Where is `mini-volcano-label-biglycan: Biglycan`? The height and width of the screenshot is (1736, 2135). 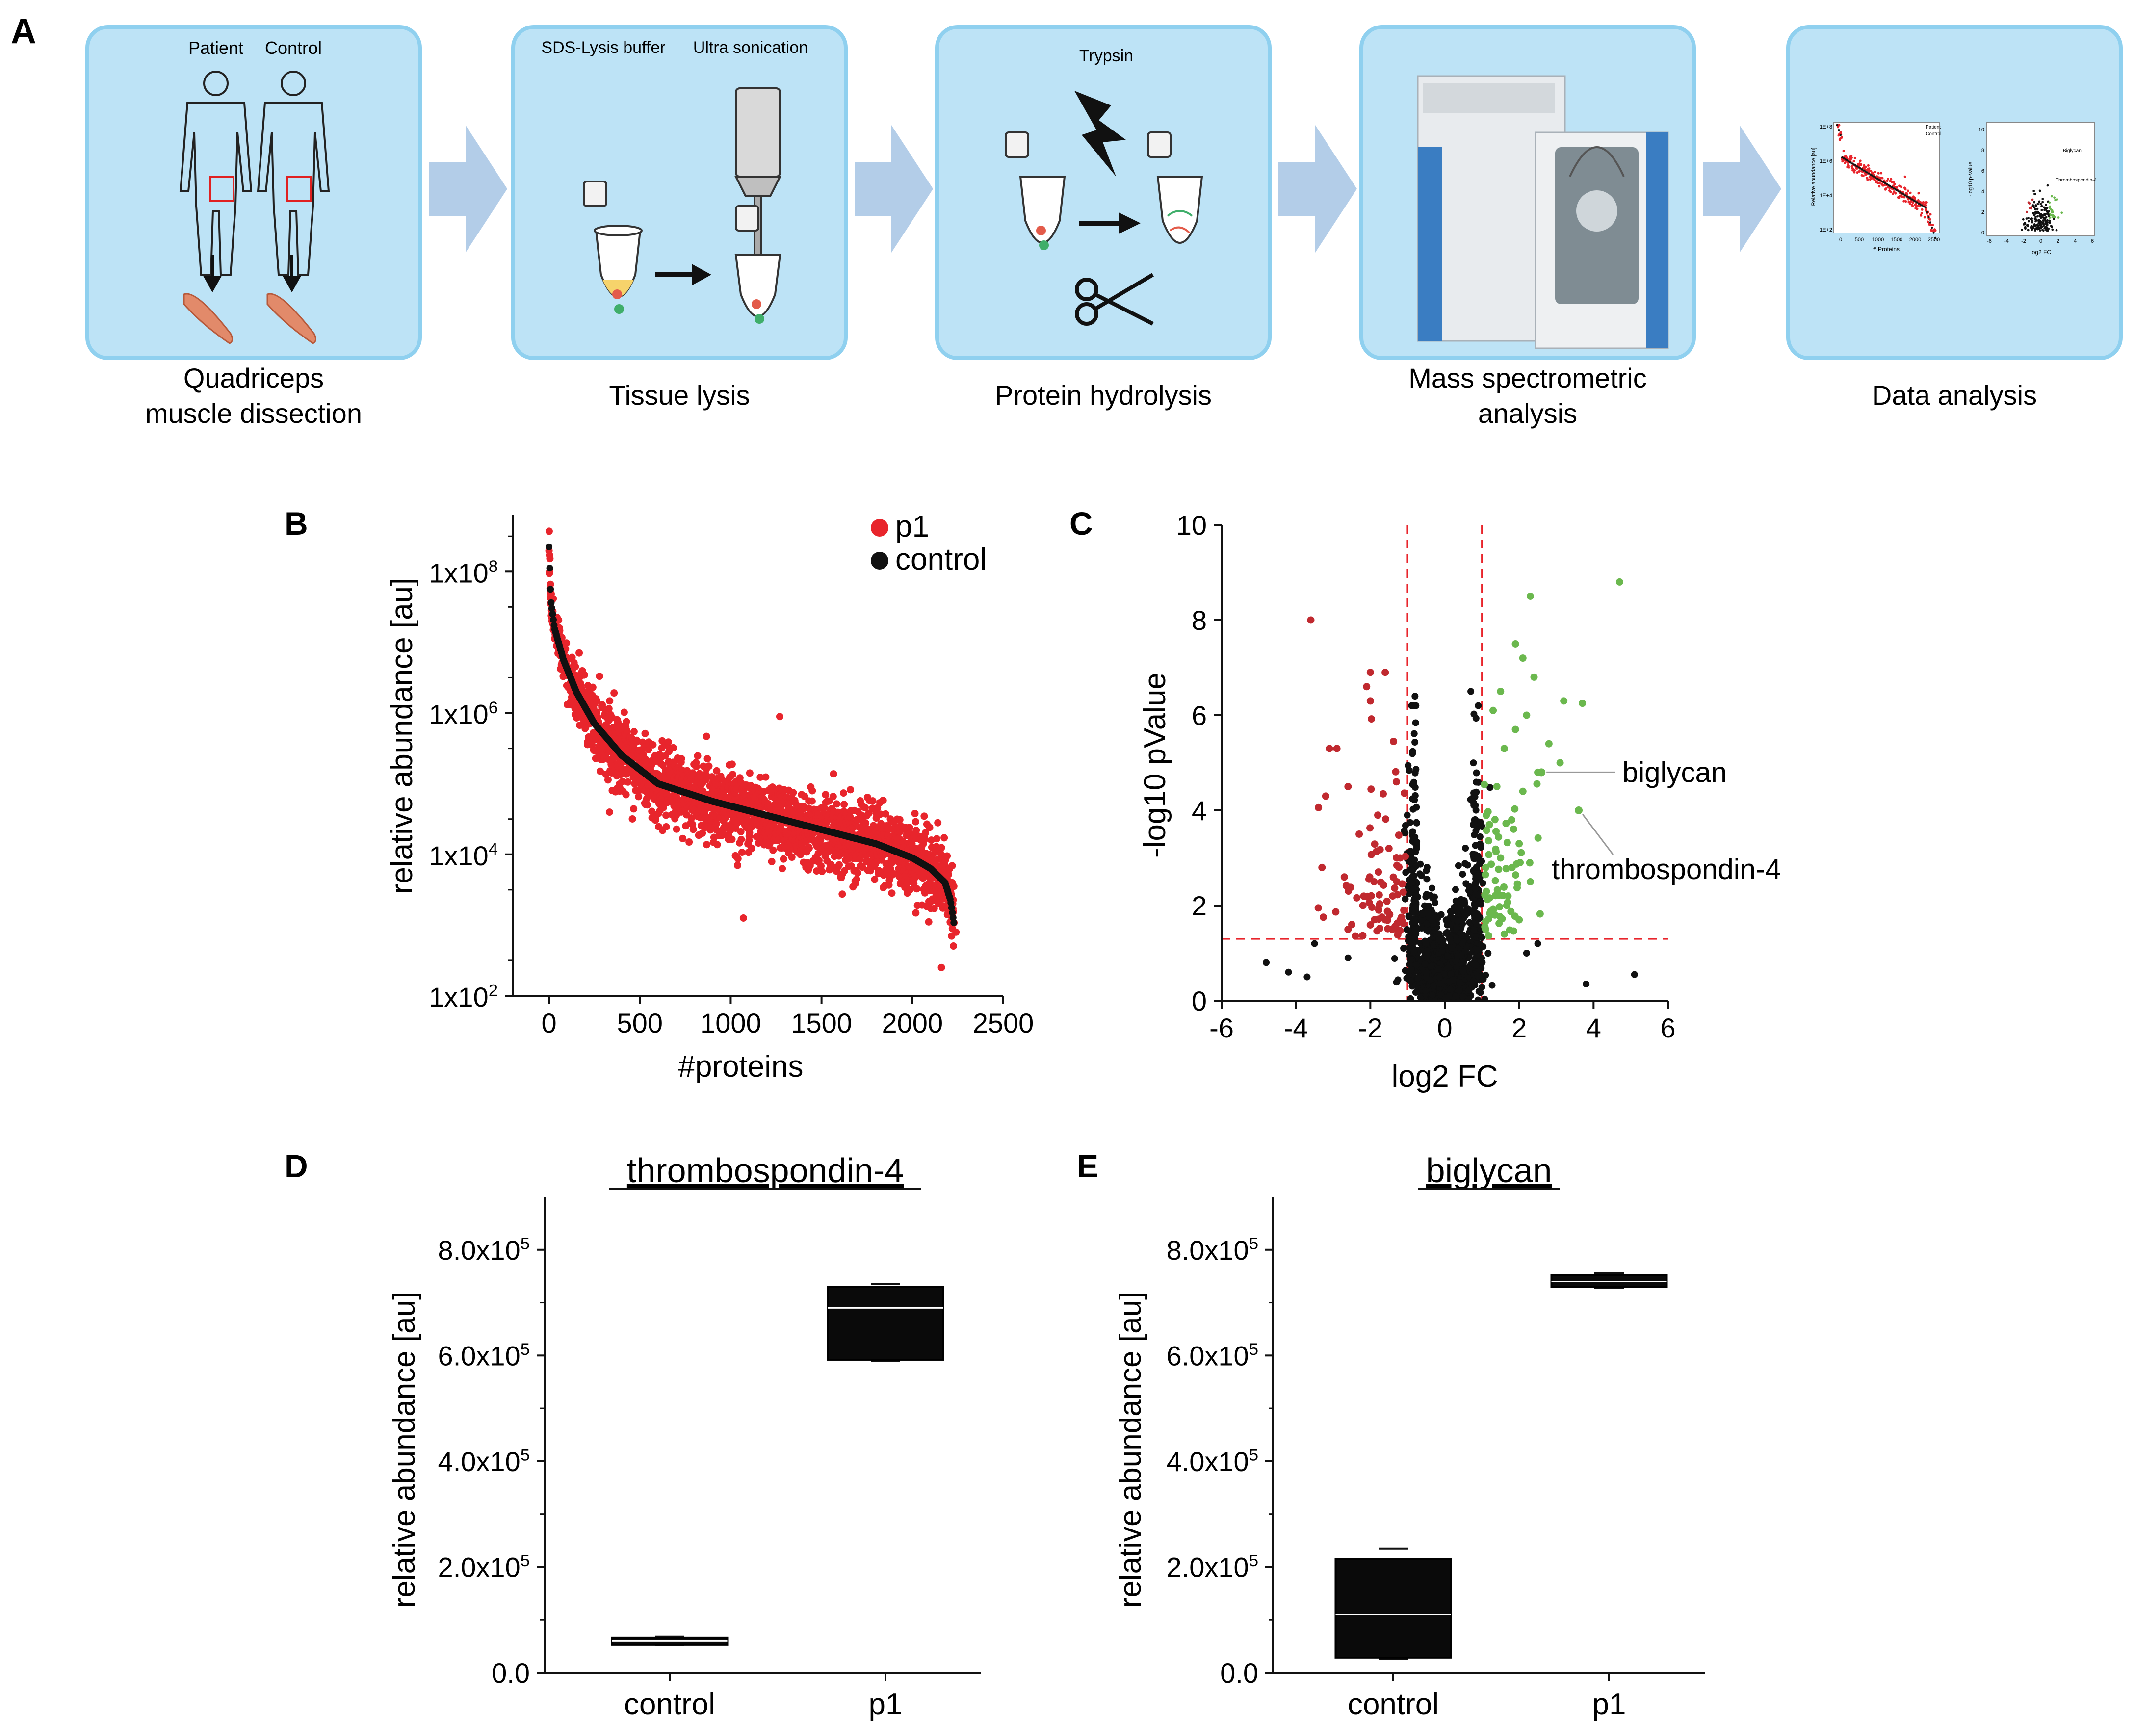
mini-volcano-label-biglycan: Biglycan is located at coordinates (2072, 151).